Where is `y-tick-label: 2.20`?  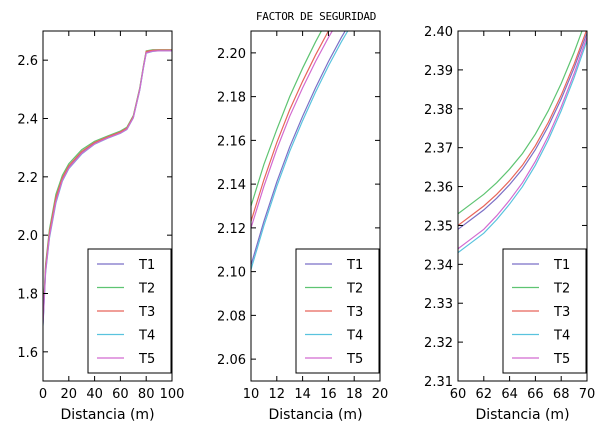 y-tick-label: 2.20 is located at coordinates (231, 54).